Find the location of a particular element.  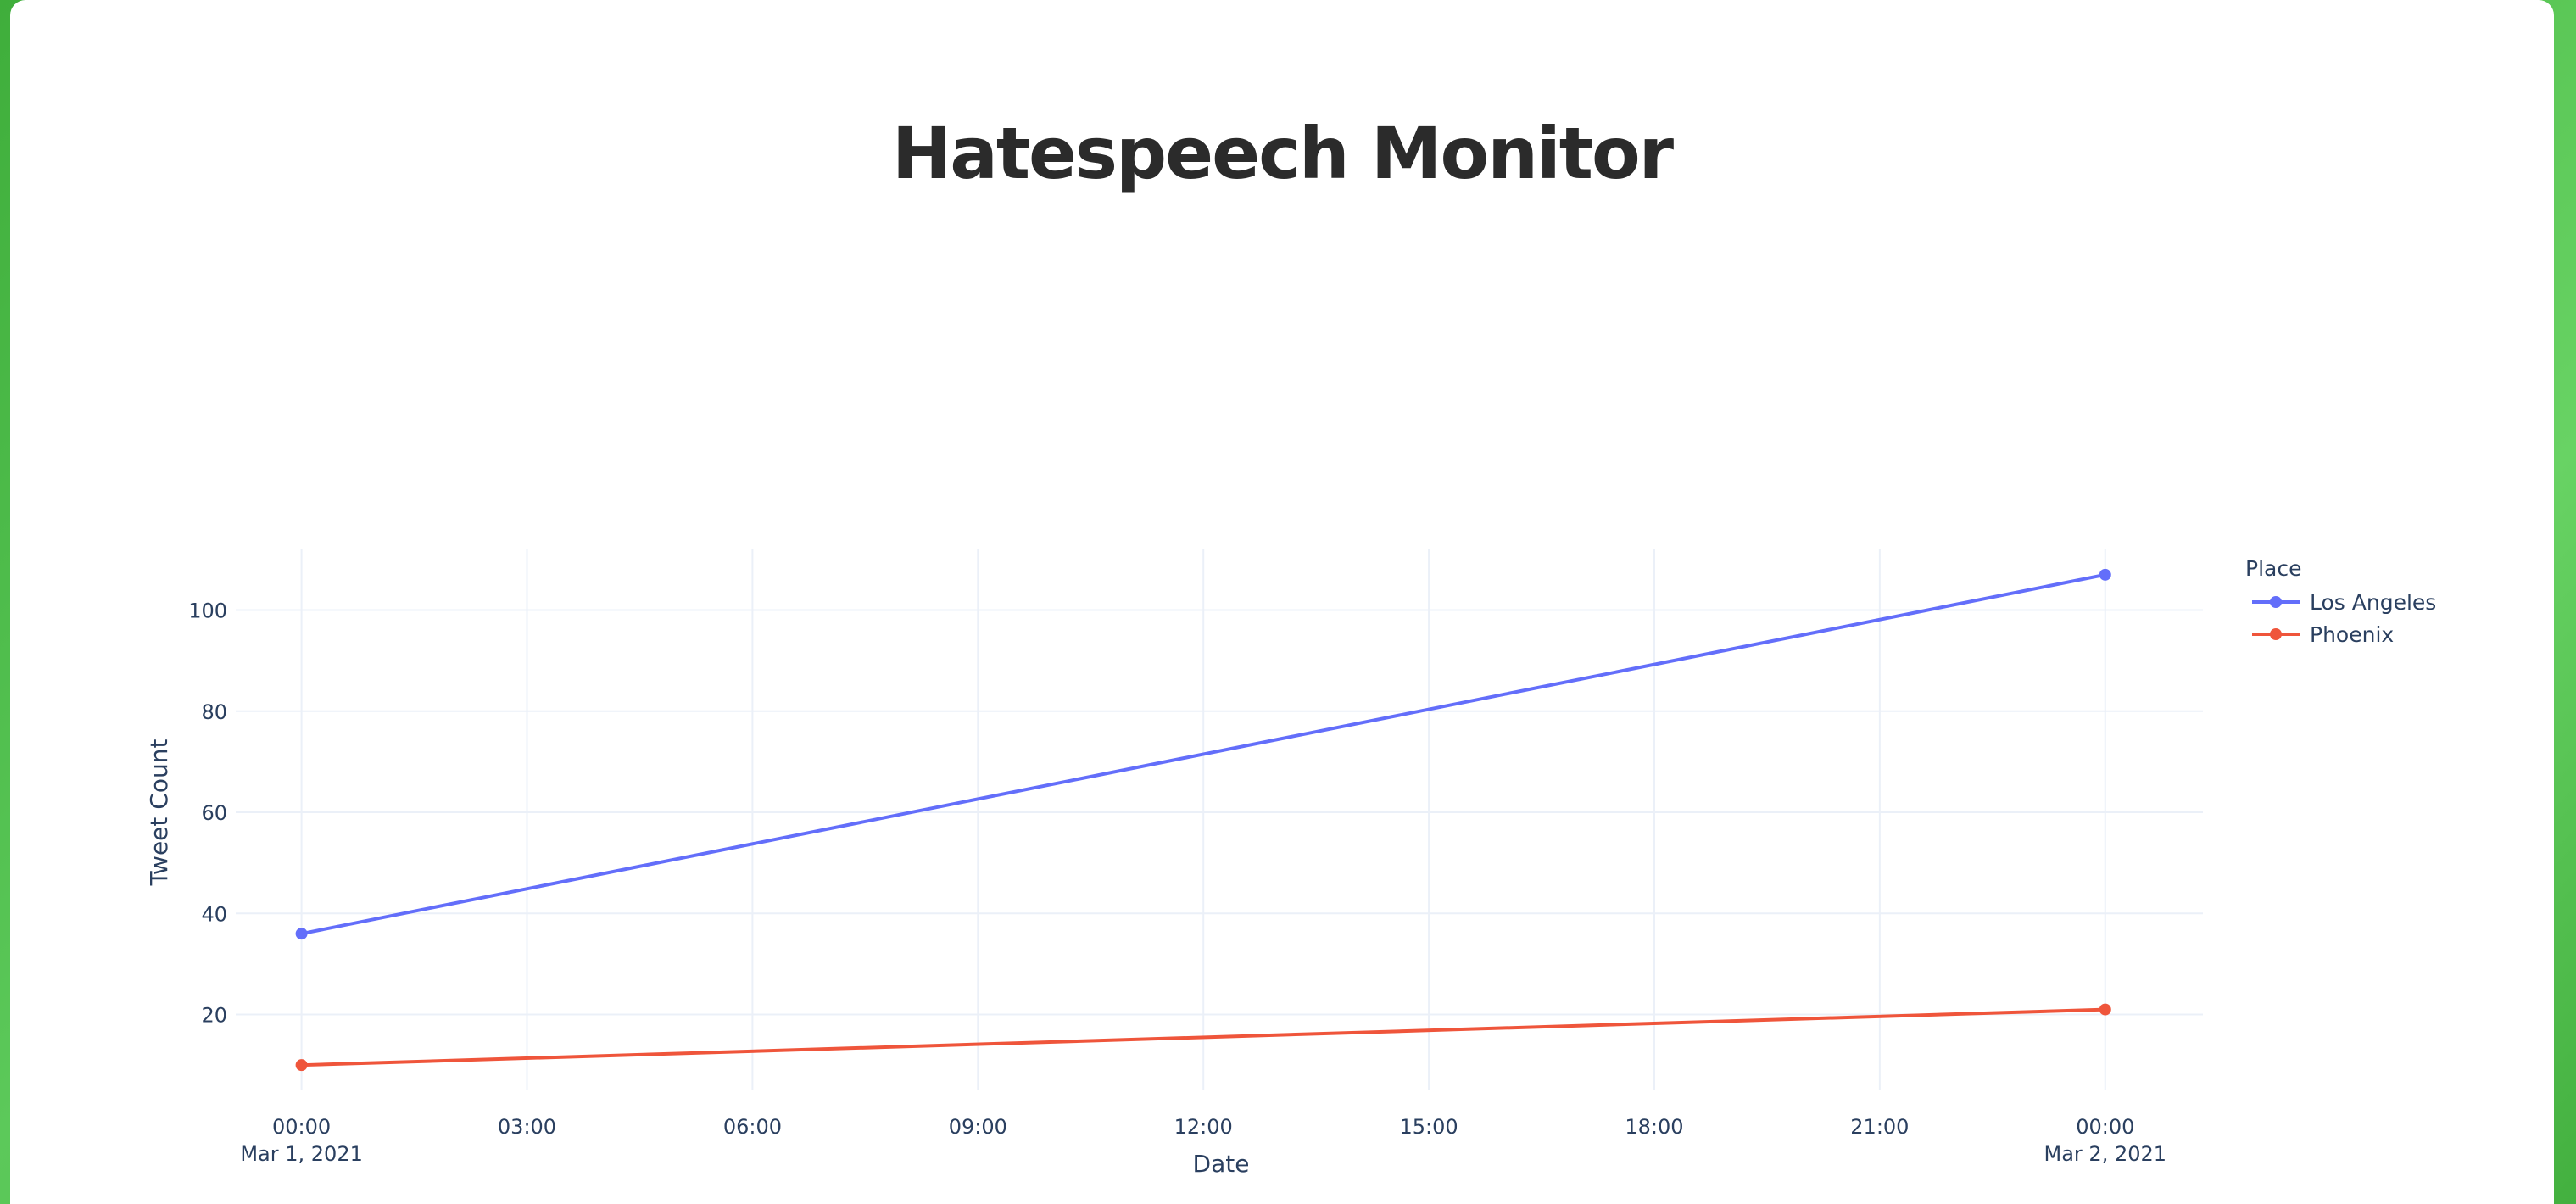

x-tick-label: 12:00 is located at coordinates (1203, 1127).